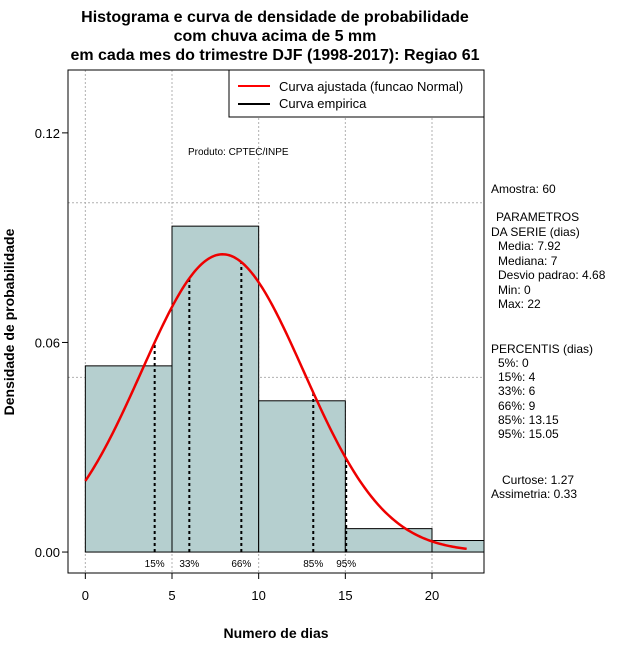 The image size is (640, 660). Describe the element at coordinates (528, 434) in the screenshot. I see `stat-p95: 95%: 15.05` at that location.